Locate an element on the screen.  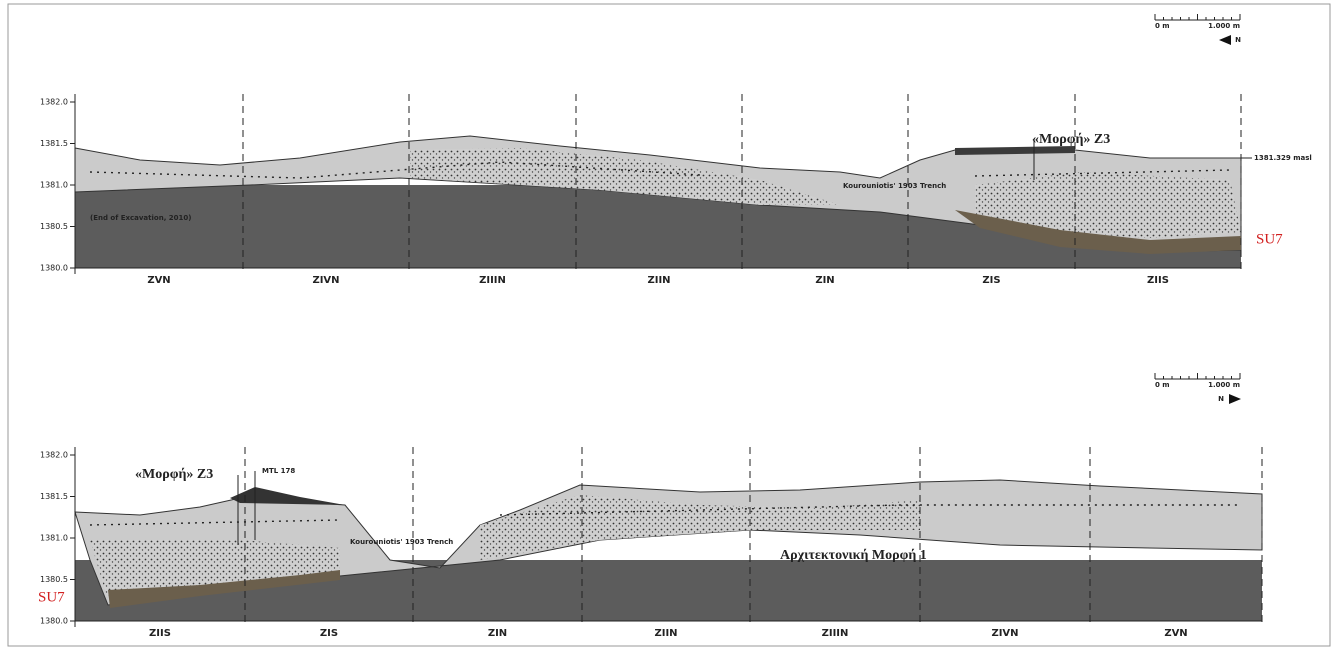
architecture-label: Αρχιτεκτονική Μορφή 1 is located at coordinates (853, 555).